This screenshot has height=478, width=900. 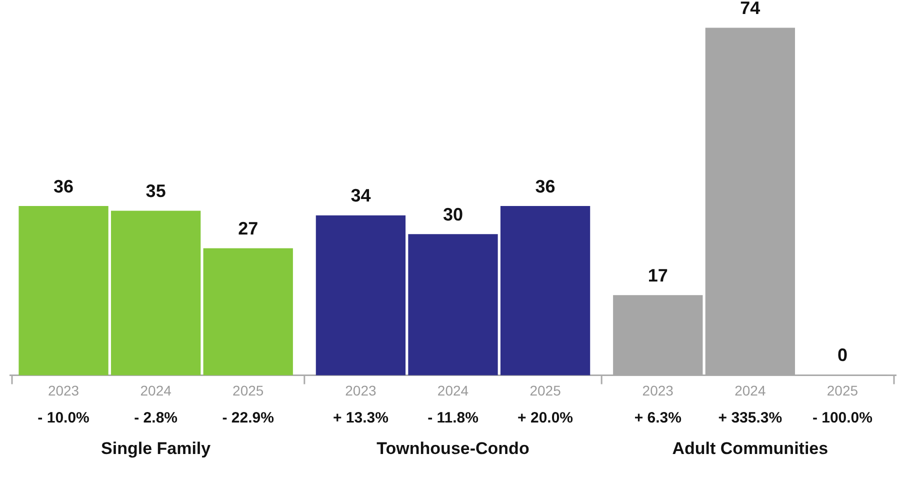 What do you see at coordinates (750, 448) in the screenshot?
I see `text: Adult Communities` at bounding box center [750, 448].